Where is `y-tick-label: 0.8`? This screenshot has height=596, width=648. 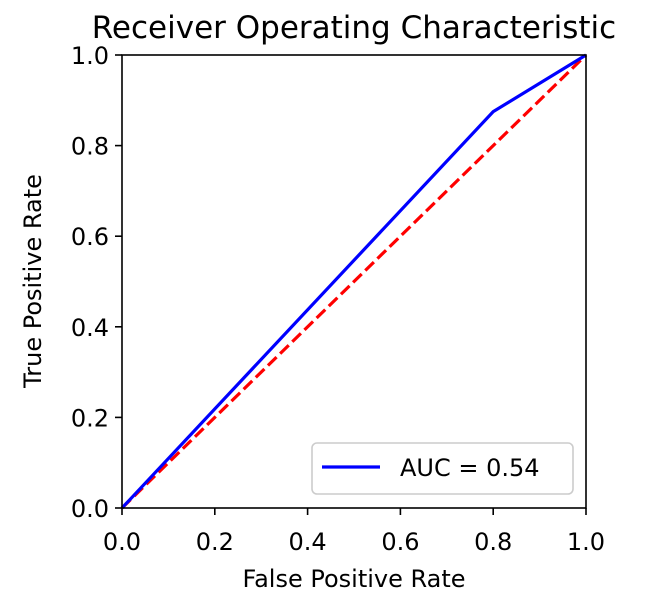
y-tick-label: 0.8 is located at coordinates (90, 147).